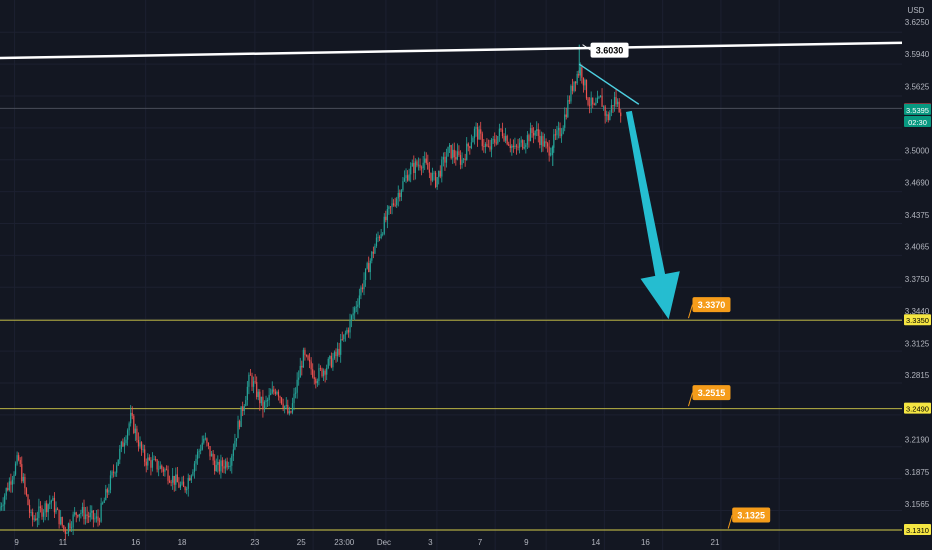 Image resolution: width=932 pixels, height=550 pixels. Describe the element at coordinates (652, 215) in the screenshot. I see `bearish-forecast-arrow` at that location.